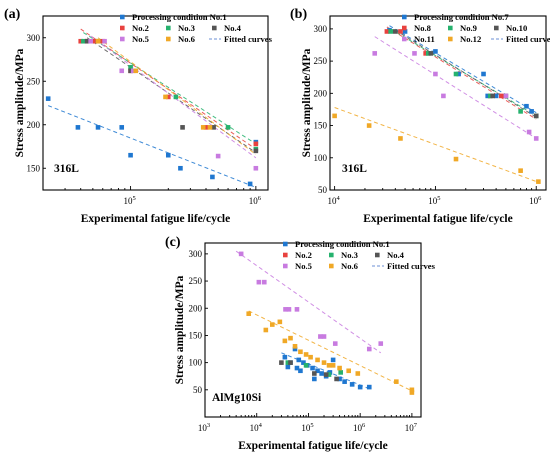 This screenshot has height=454, width=550. What do you see at coordinates (342, 244) in the screenshot?
I see `legend-label: Processing condition No.1` at bounding box center [342, 244].